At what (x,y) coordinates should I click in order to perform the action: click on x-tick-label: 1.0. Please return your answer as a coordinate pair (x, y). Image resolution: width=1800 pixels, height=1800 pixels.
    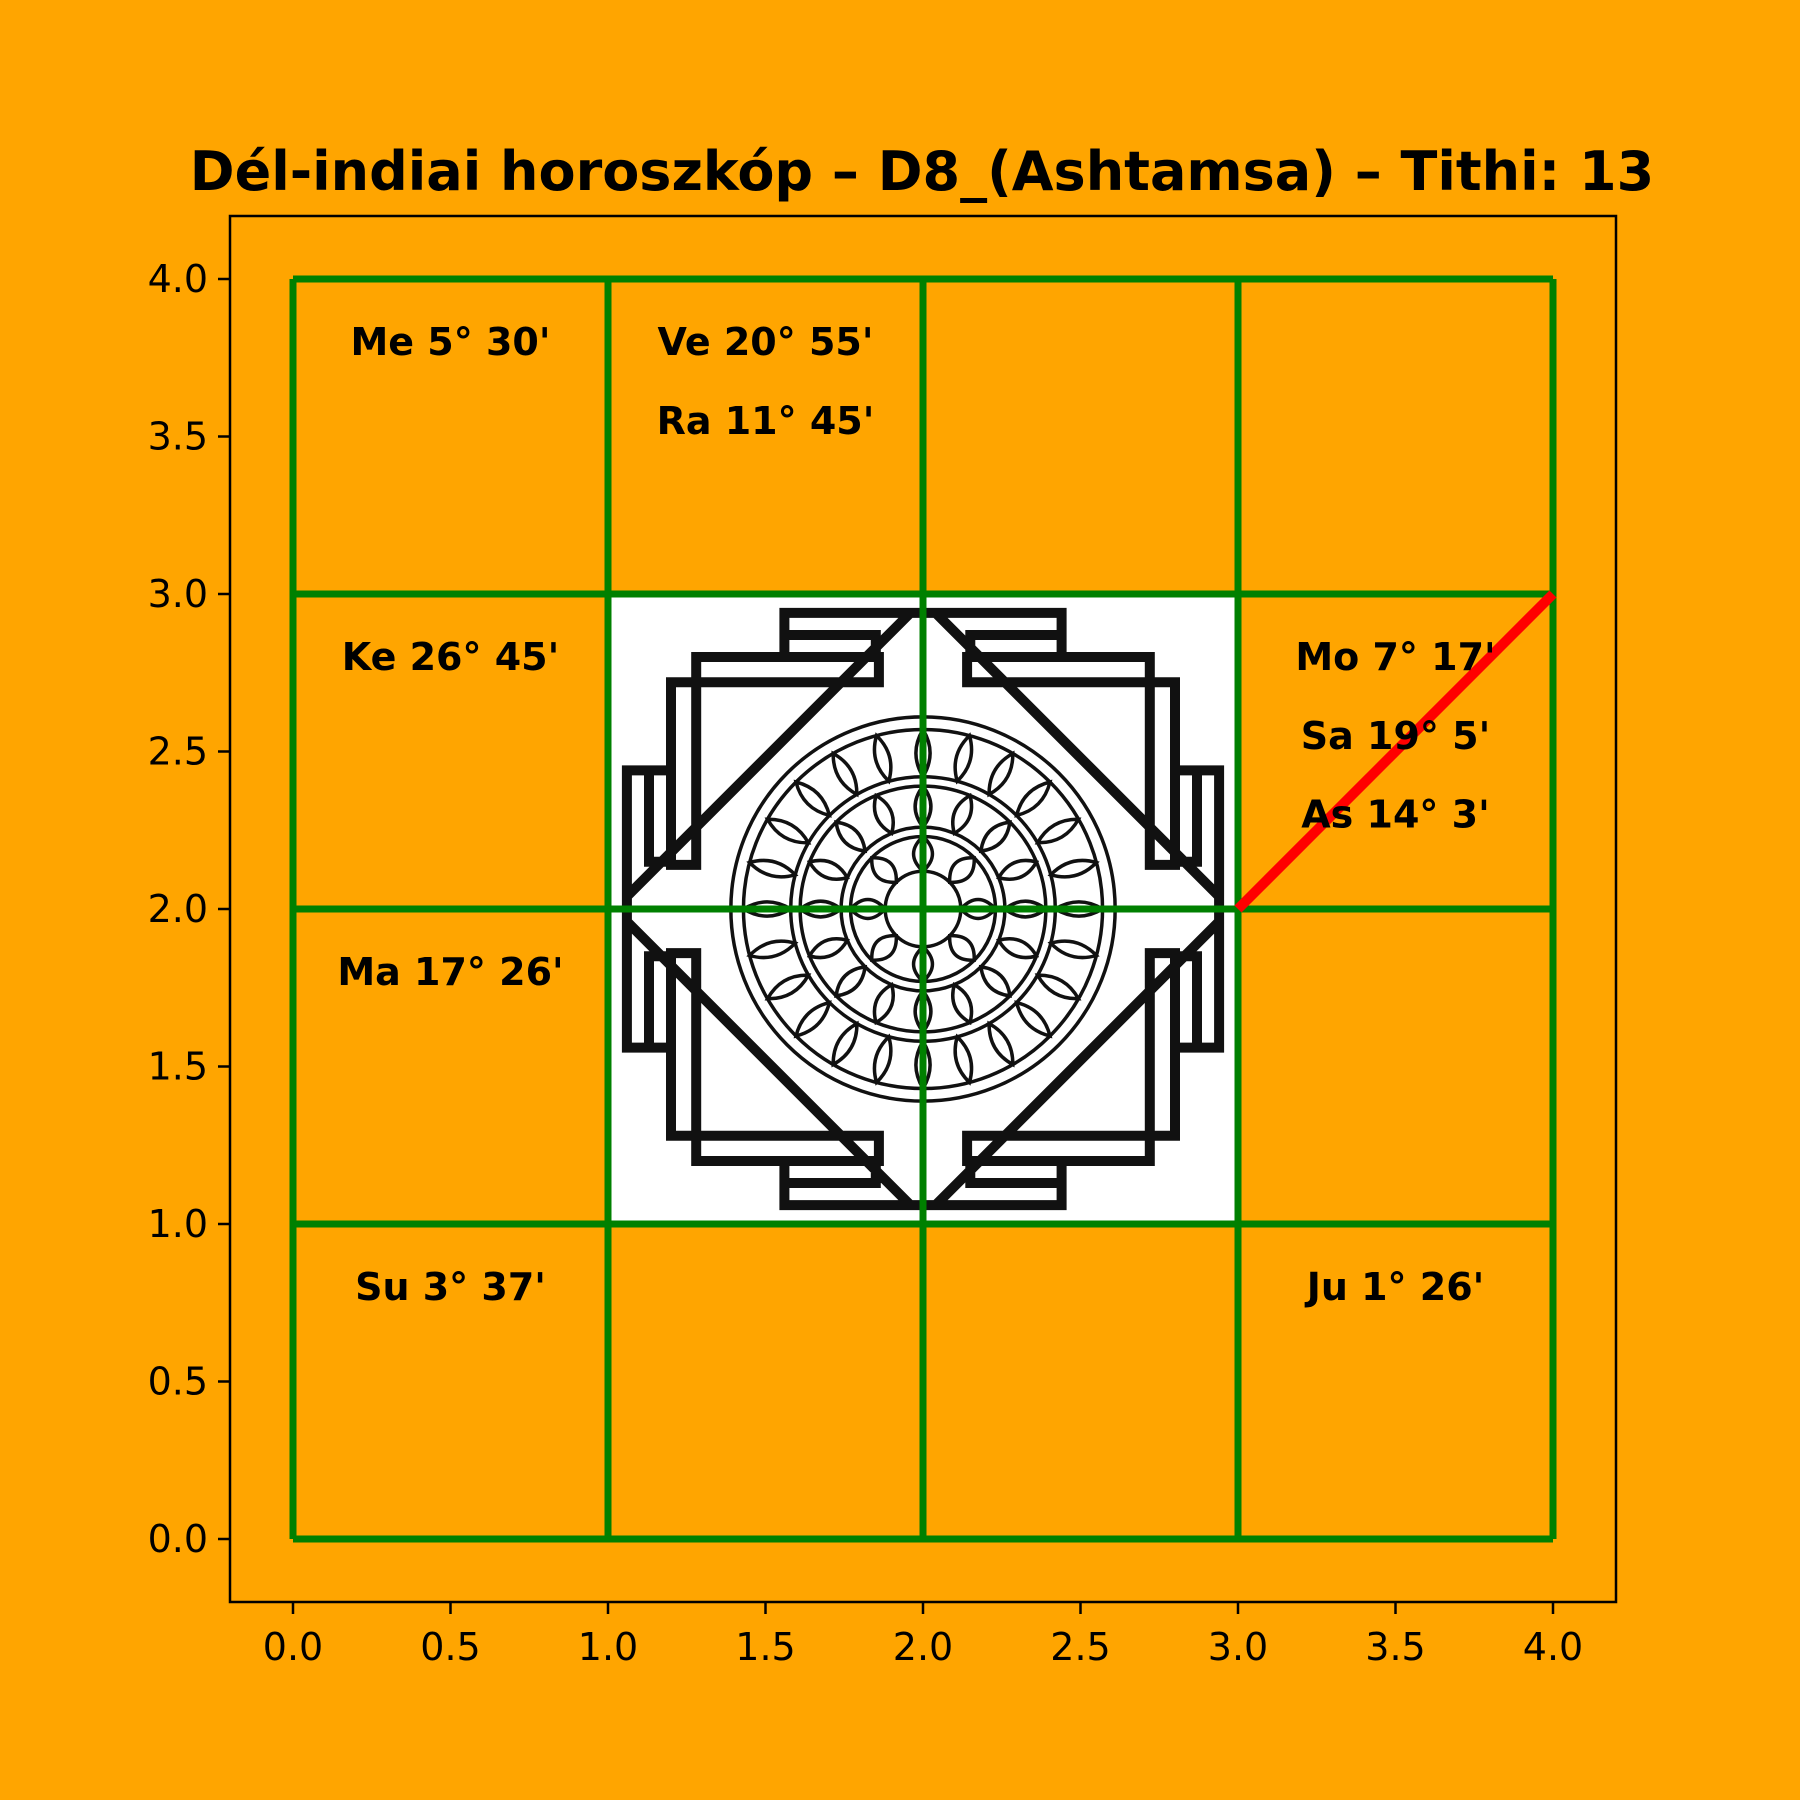
    Looking at the image, I should click on (608, 1647).